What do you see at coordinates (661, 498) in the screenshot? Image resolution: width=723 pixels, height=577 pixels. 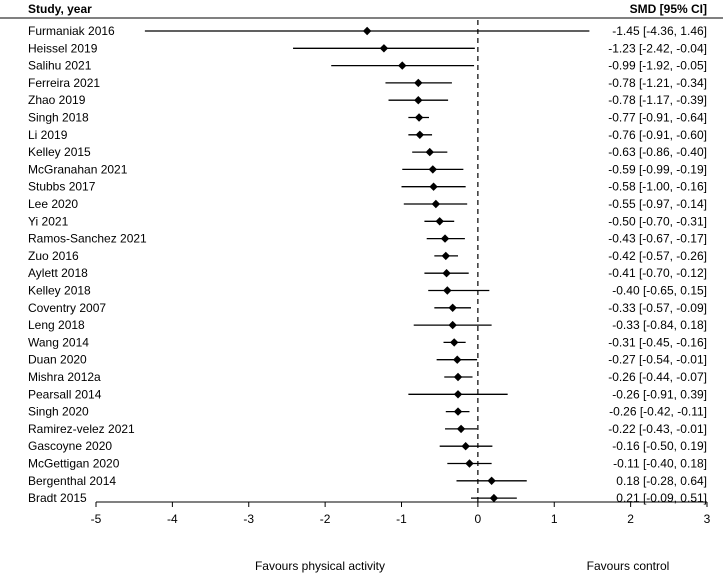 I see `study-ci-label: 0.21 [-0.09, 0.51]` at bounding box center [661, 498].